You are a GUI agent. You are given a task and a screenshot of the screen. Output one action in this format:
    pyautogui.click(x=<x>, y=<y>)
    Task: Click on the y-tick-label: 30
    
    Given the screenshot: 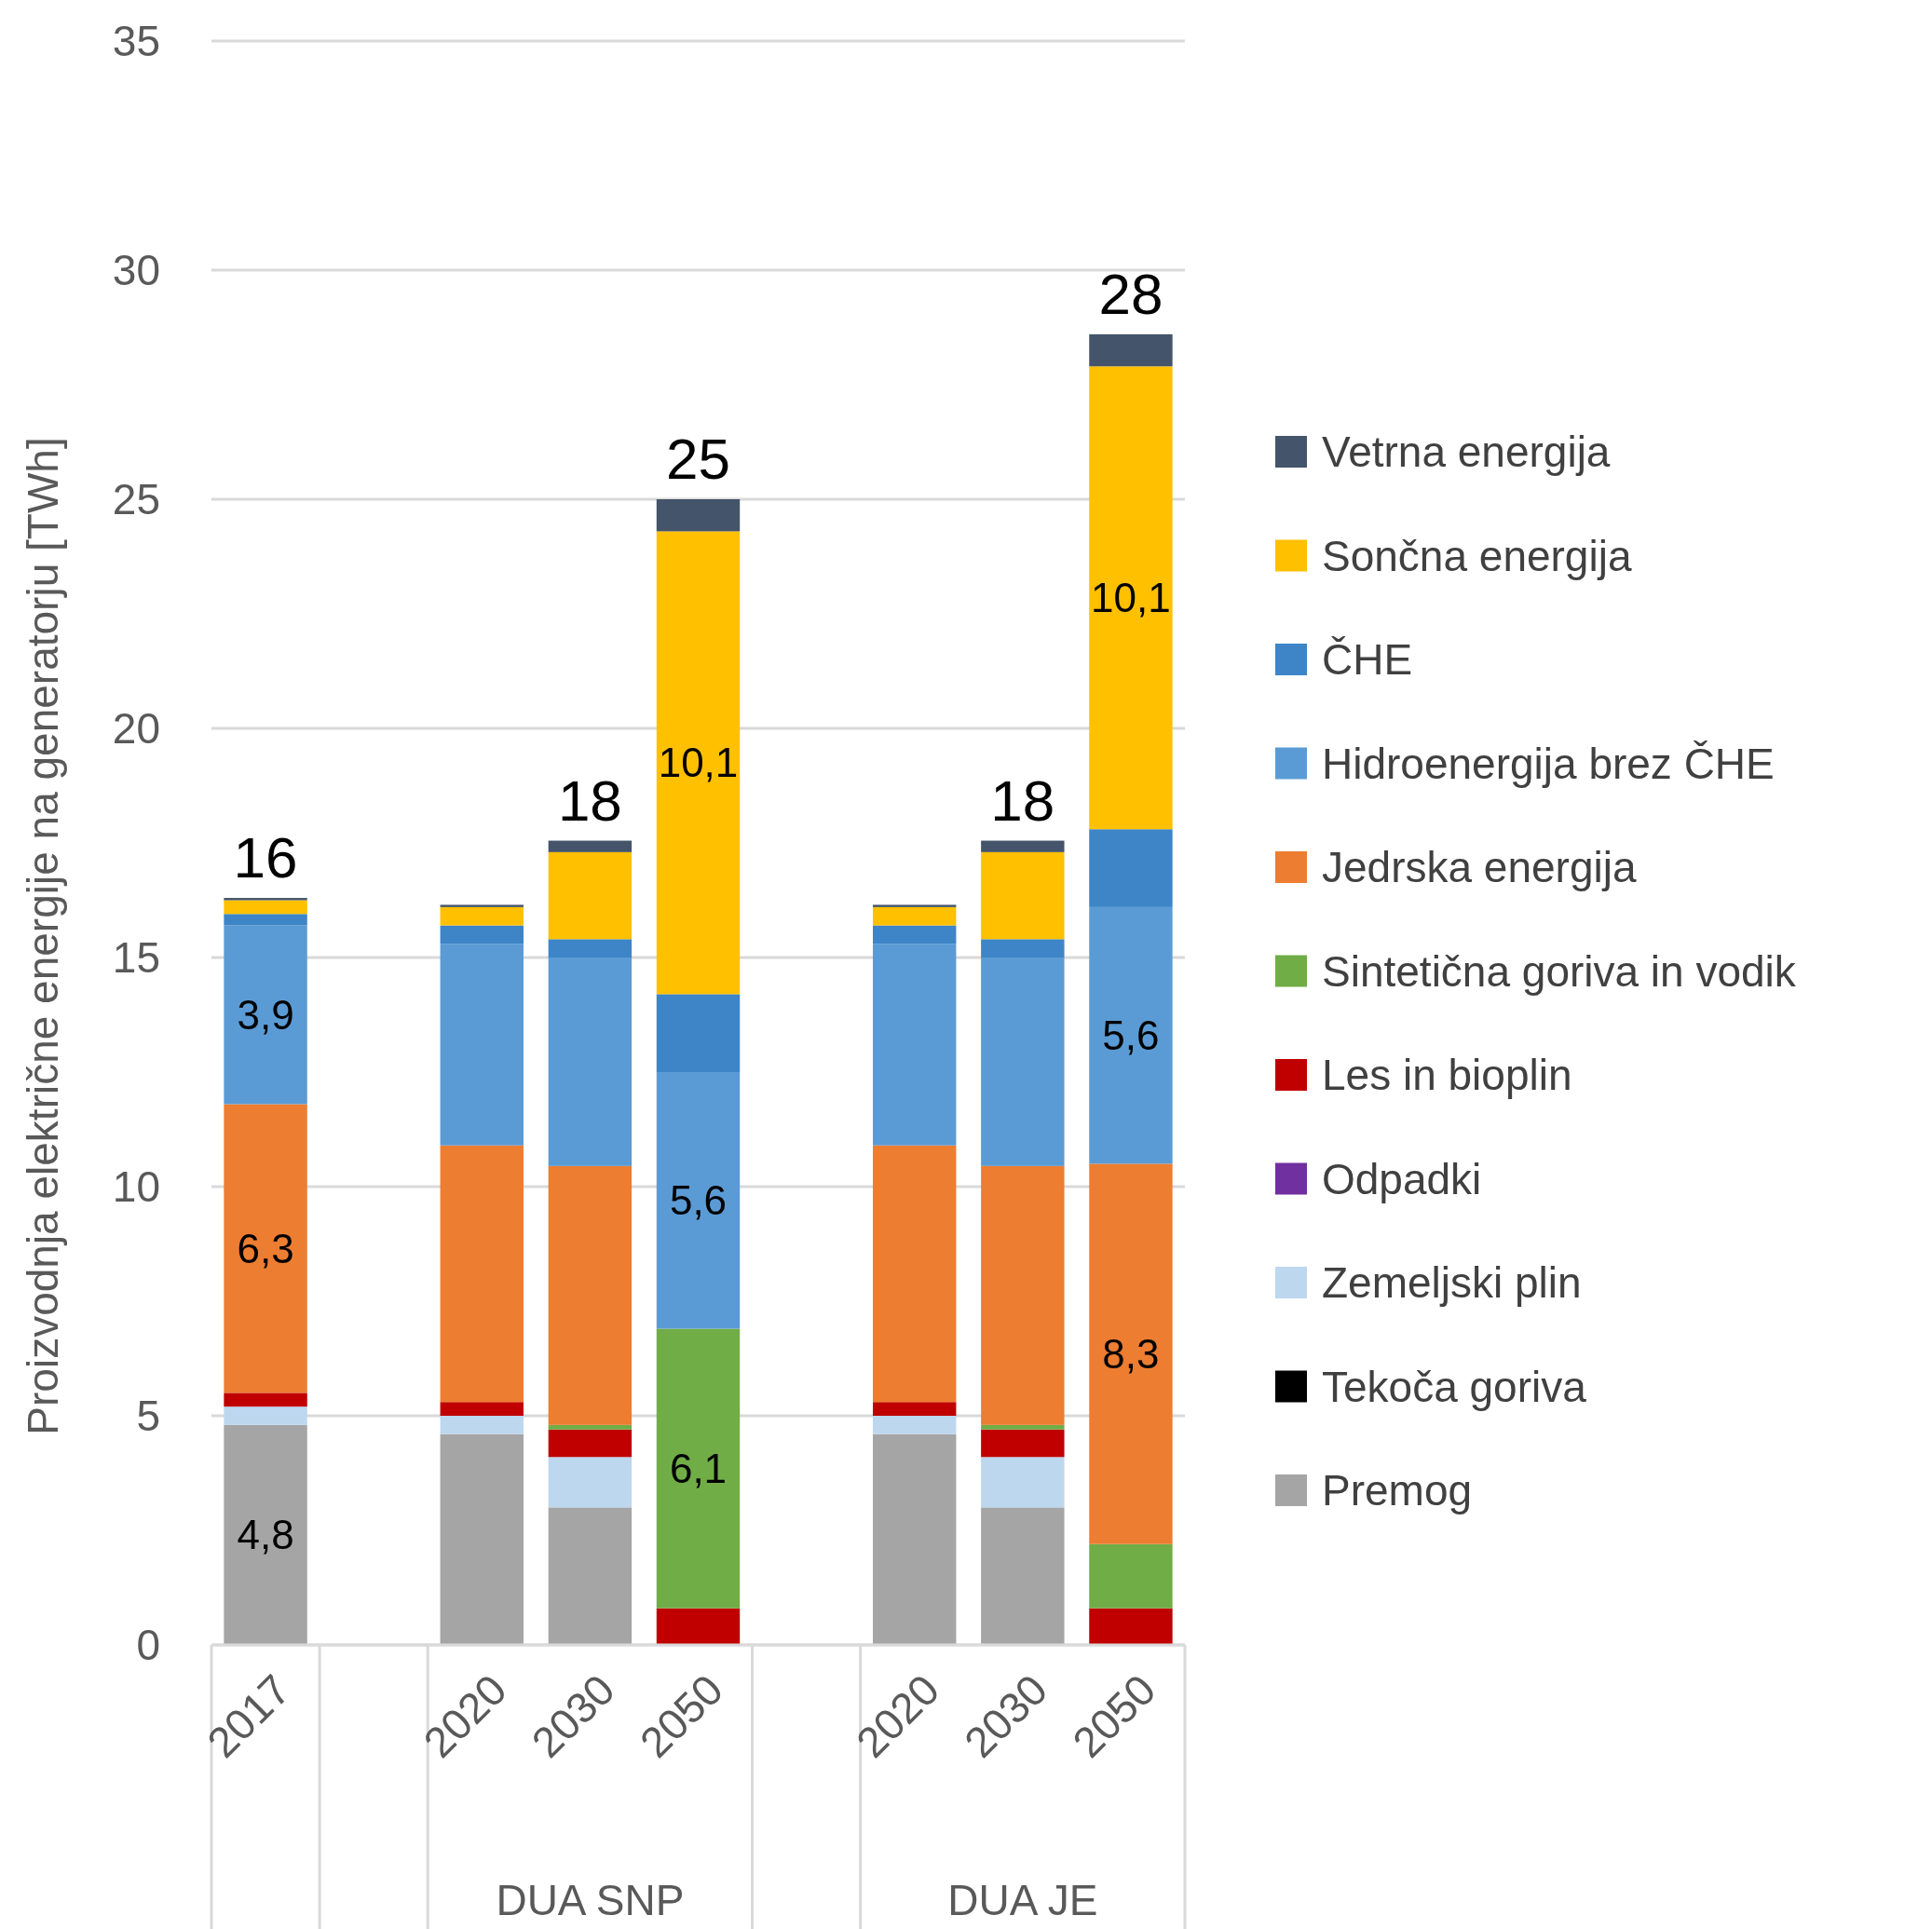 What is the action you would take?
    pyautogui.click(x=136, y=270)
    